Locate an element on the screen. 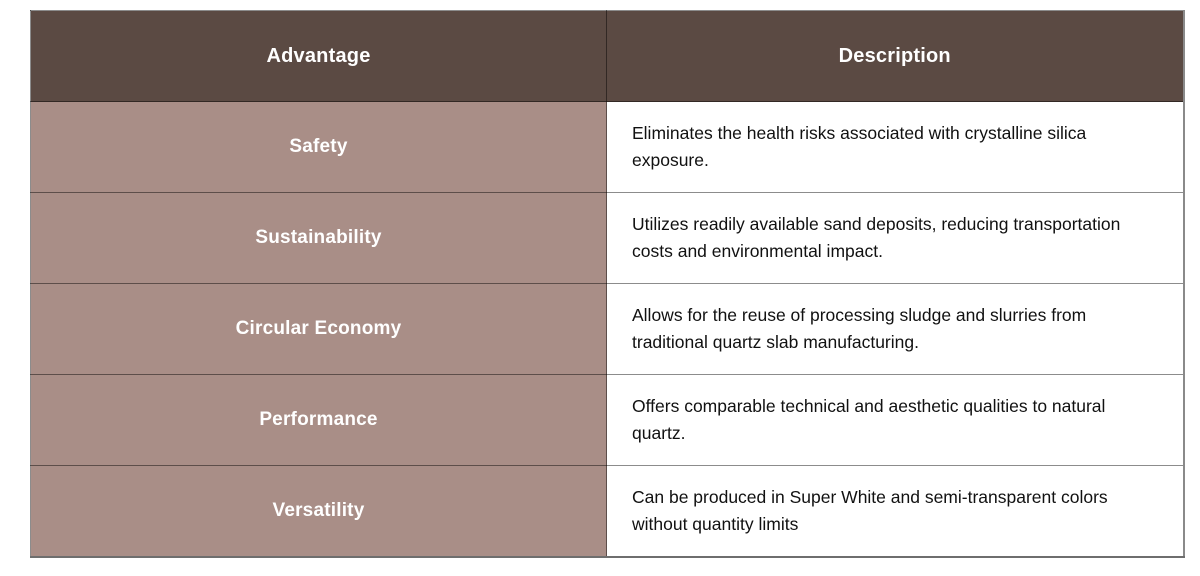  advantage-cell-circular-economy: Circular Economy is located at coordinates (318, 329).